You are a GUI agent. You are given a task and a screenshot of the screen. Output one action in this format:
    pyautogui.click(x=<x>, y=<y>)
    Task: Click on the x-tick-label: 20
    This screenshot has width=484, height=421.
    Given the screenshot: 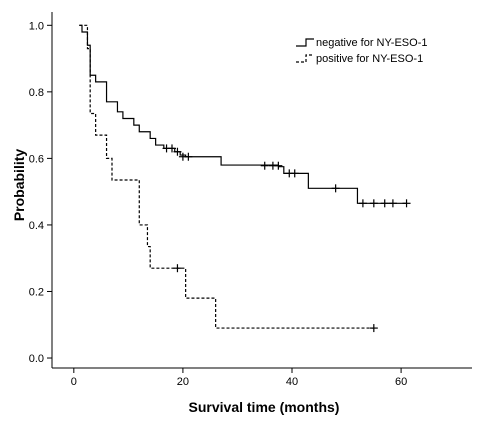 What is the action you would take?
    pyautogui.click(x=183, y=382)
    